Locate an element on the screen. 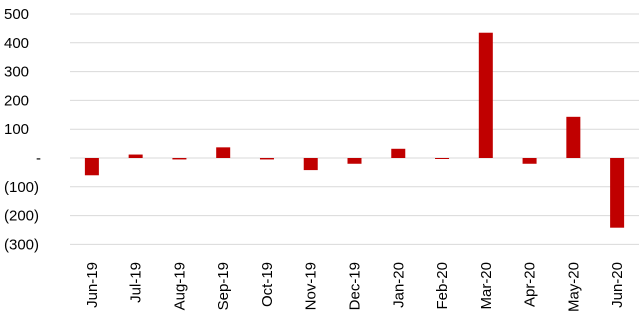  y-axis-tick-labels: 500 400 300 200 100- (100) (200) (300) is located at coordinates (22, 129).